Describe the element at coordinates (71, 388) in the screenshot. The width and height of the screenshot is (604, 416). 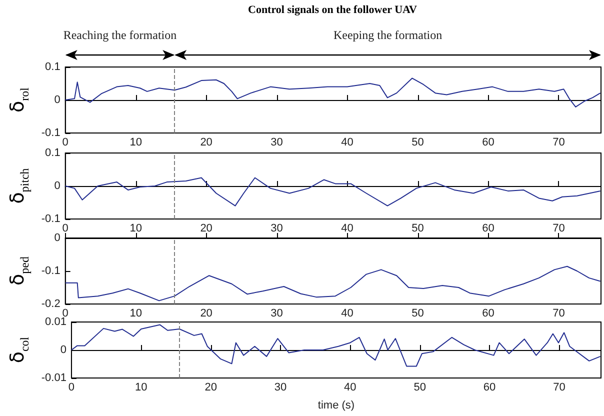
I see `x-tick-label: 0` at that location.